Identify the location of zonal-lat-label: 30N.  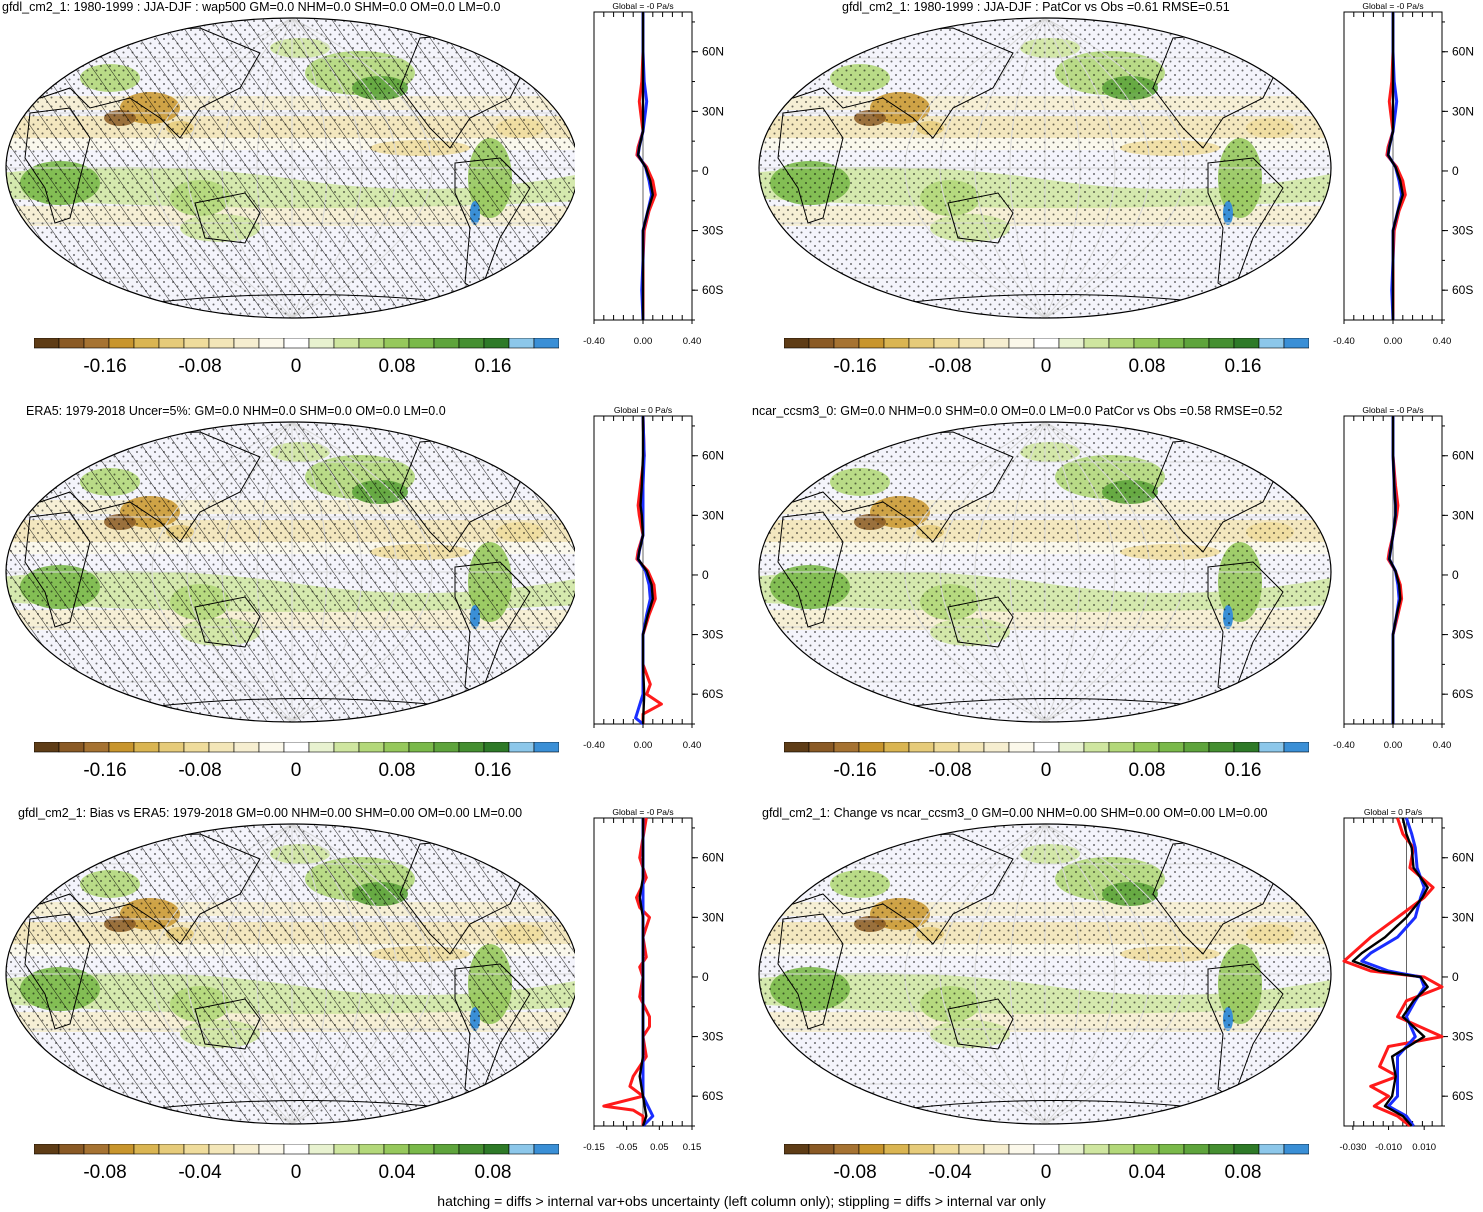
(713, 917).